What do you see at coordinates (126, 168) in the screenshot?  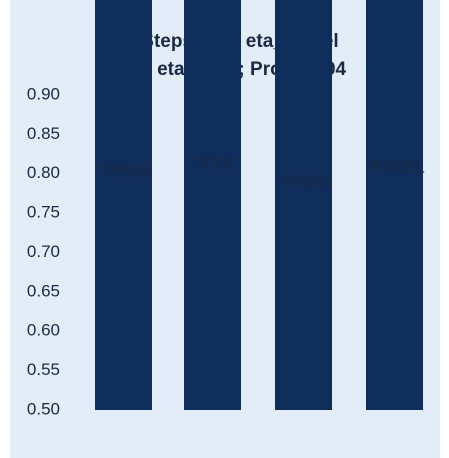 I see `category-label: Meyne` at bounding box center [126, 168].